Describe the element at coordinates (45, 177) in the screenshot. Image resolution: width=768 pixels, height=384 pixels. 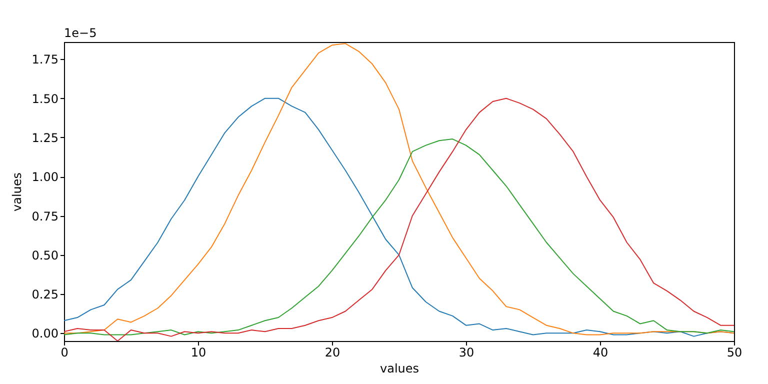
I see `y-tick-label: 1.00` at that location.